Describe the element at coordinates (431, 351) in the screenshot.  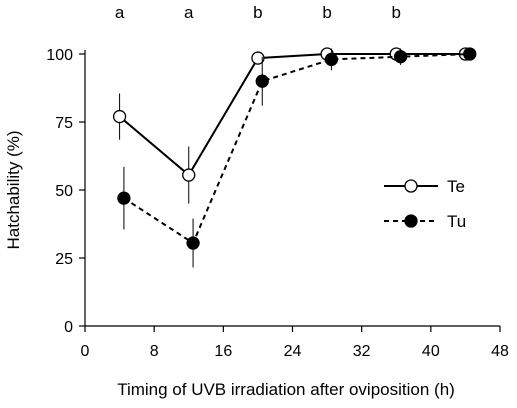
I see `x-tick-label: 40` at that location.